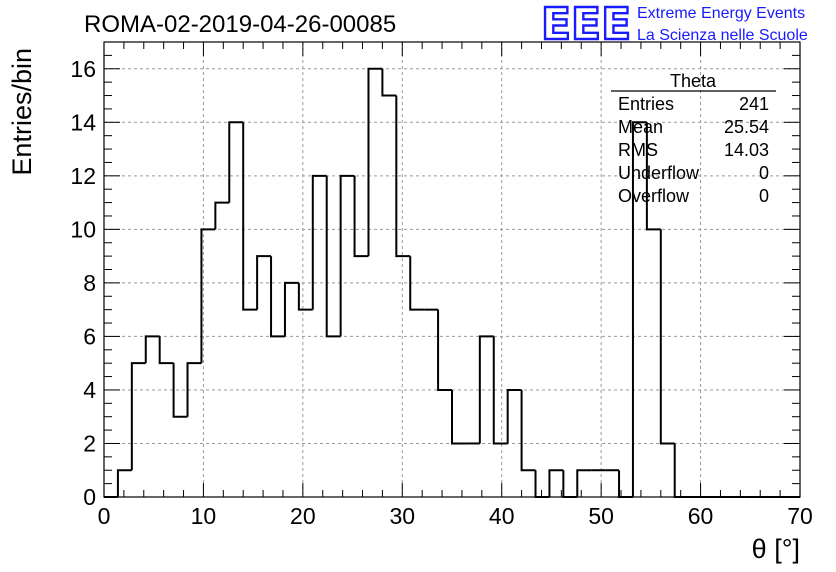 This screenshot has height=572, width=836. I want to click on stats-value-overflow: 0, so click(764, 196).